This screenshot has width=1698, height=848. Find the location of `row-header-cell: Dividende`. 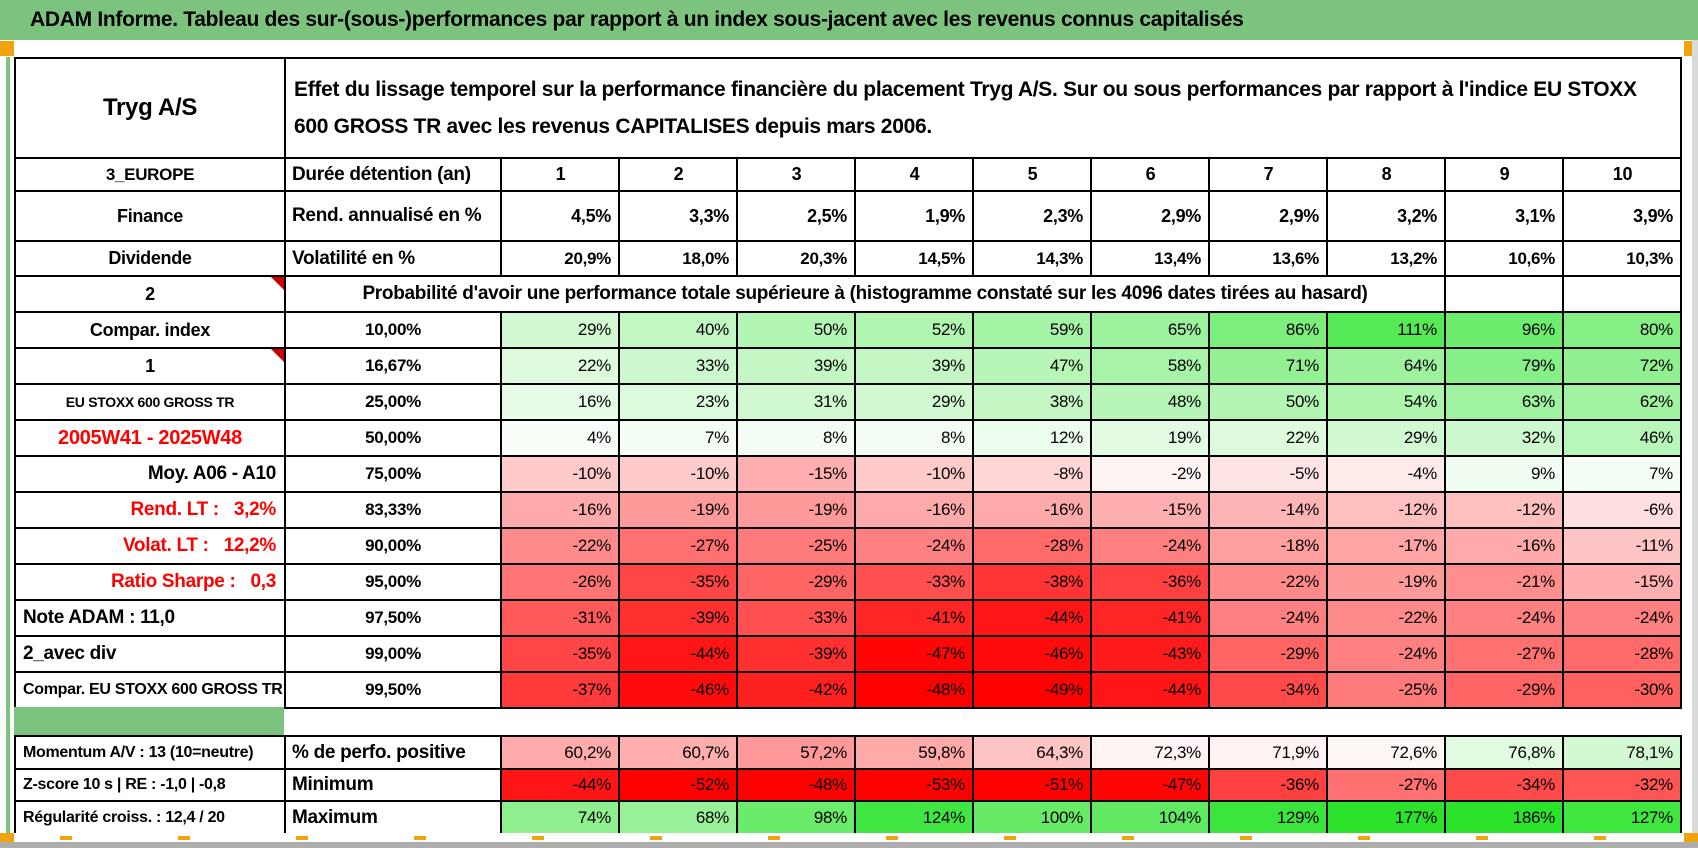

row-header-cell: Dividende is located at coordinates (150, 258).